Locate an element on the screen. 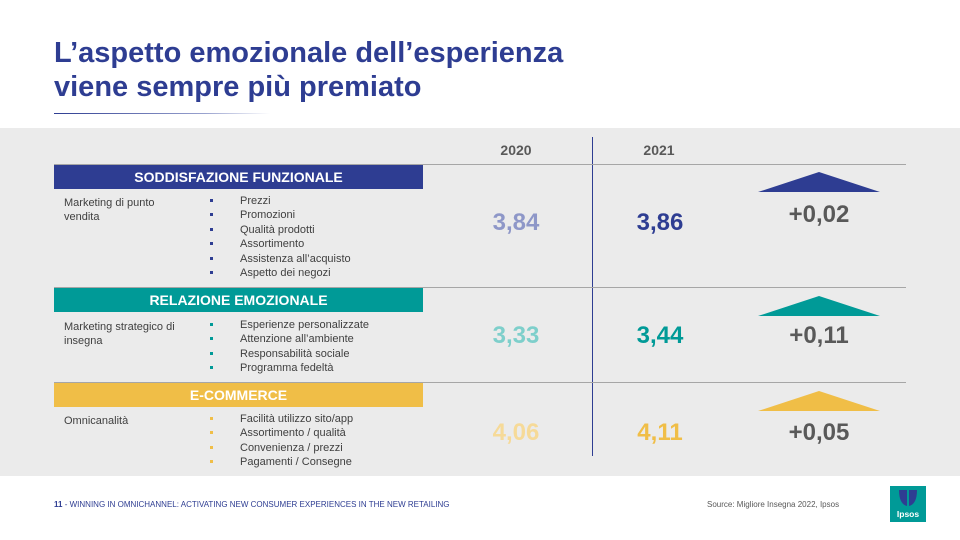 The image size is (960, 540). list-item: Pagamenti / Consegne is located at coordinates (281, 462).